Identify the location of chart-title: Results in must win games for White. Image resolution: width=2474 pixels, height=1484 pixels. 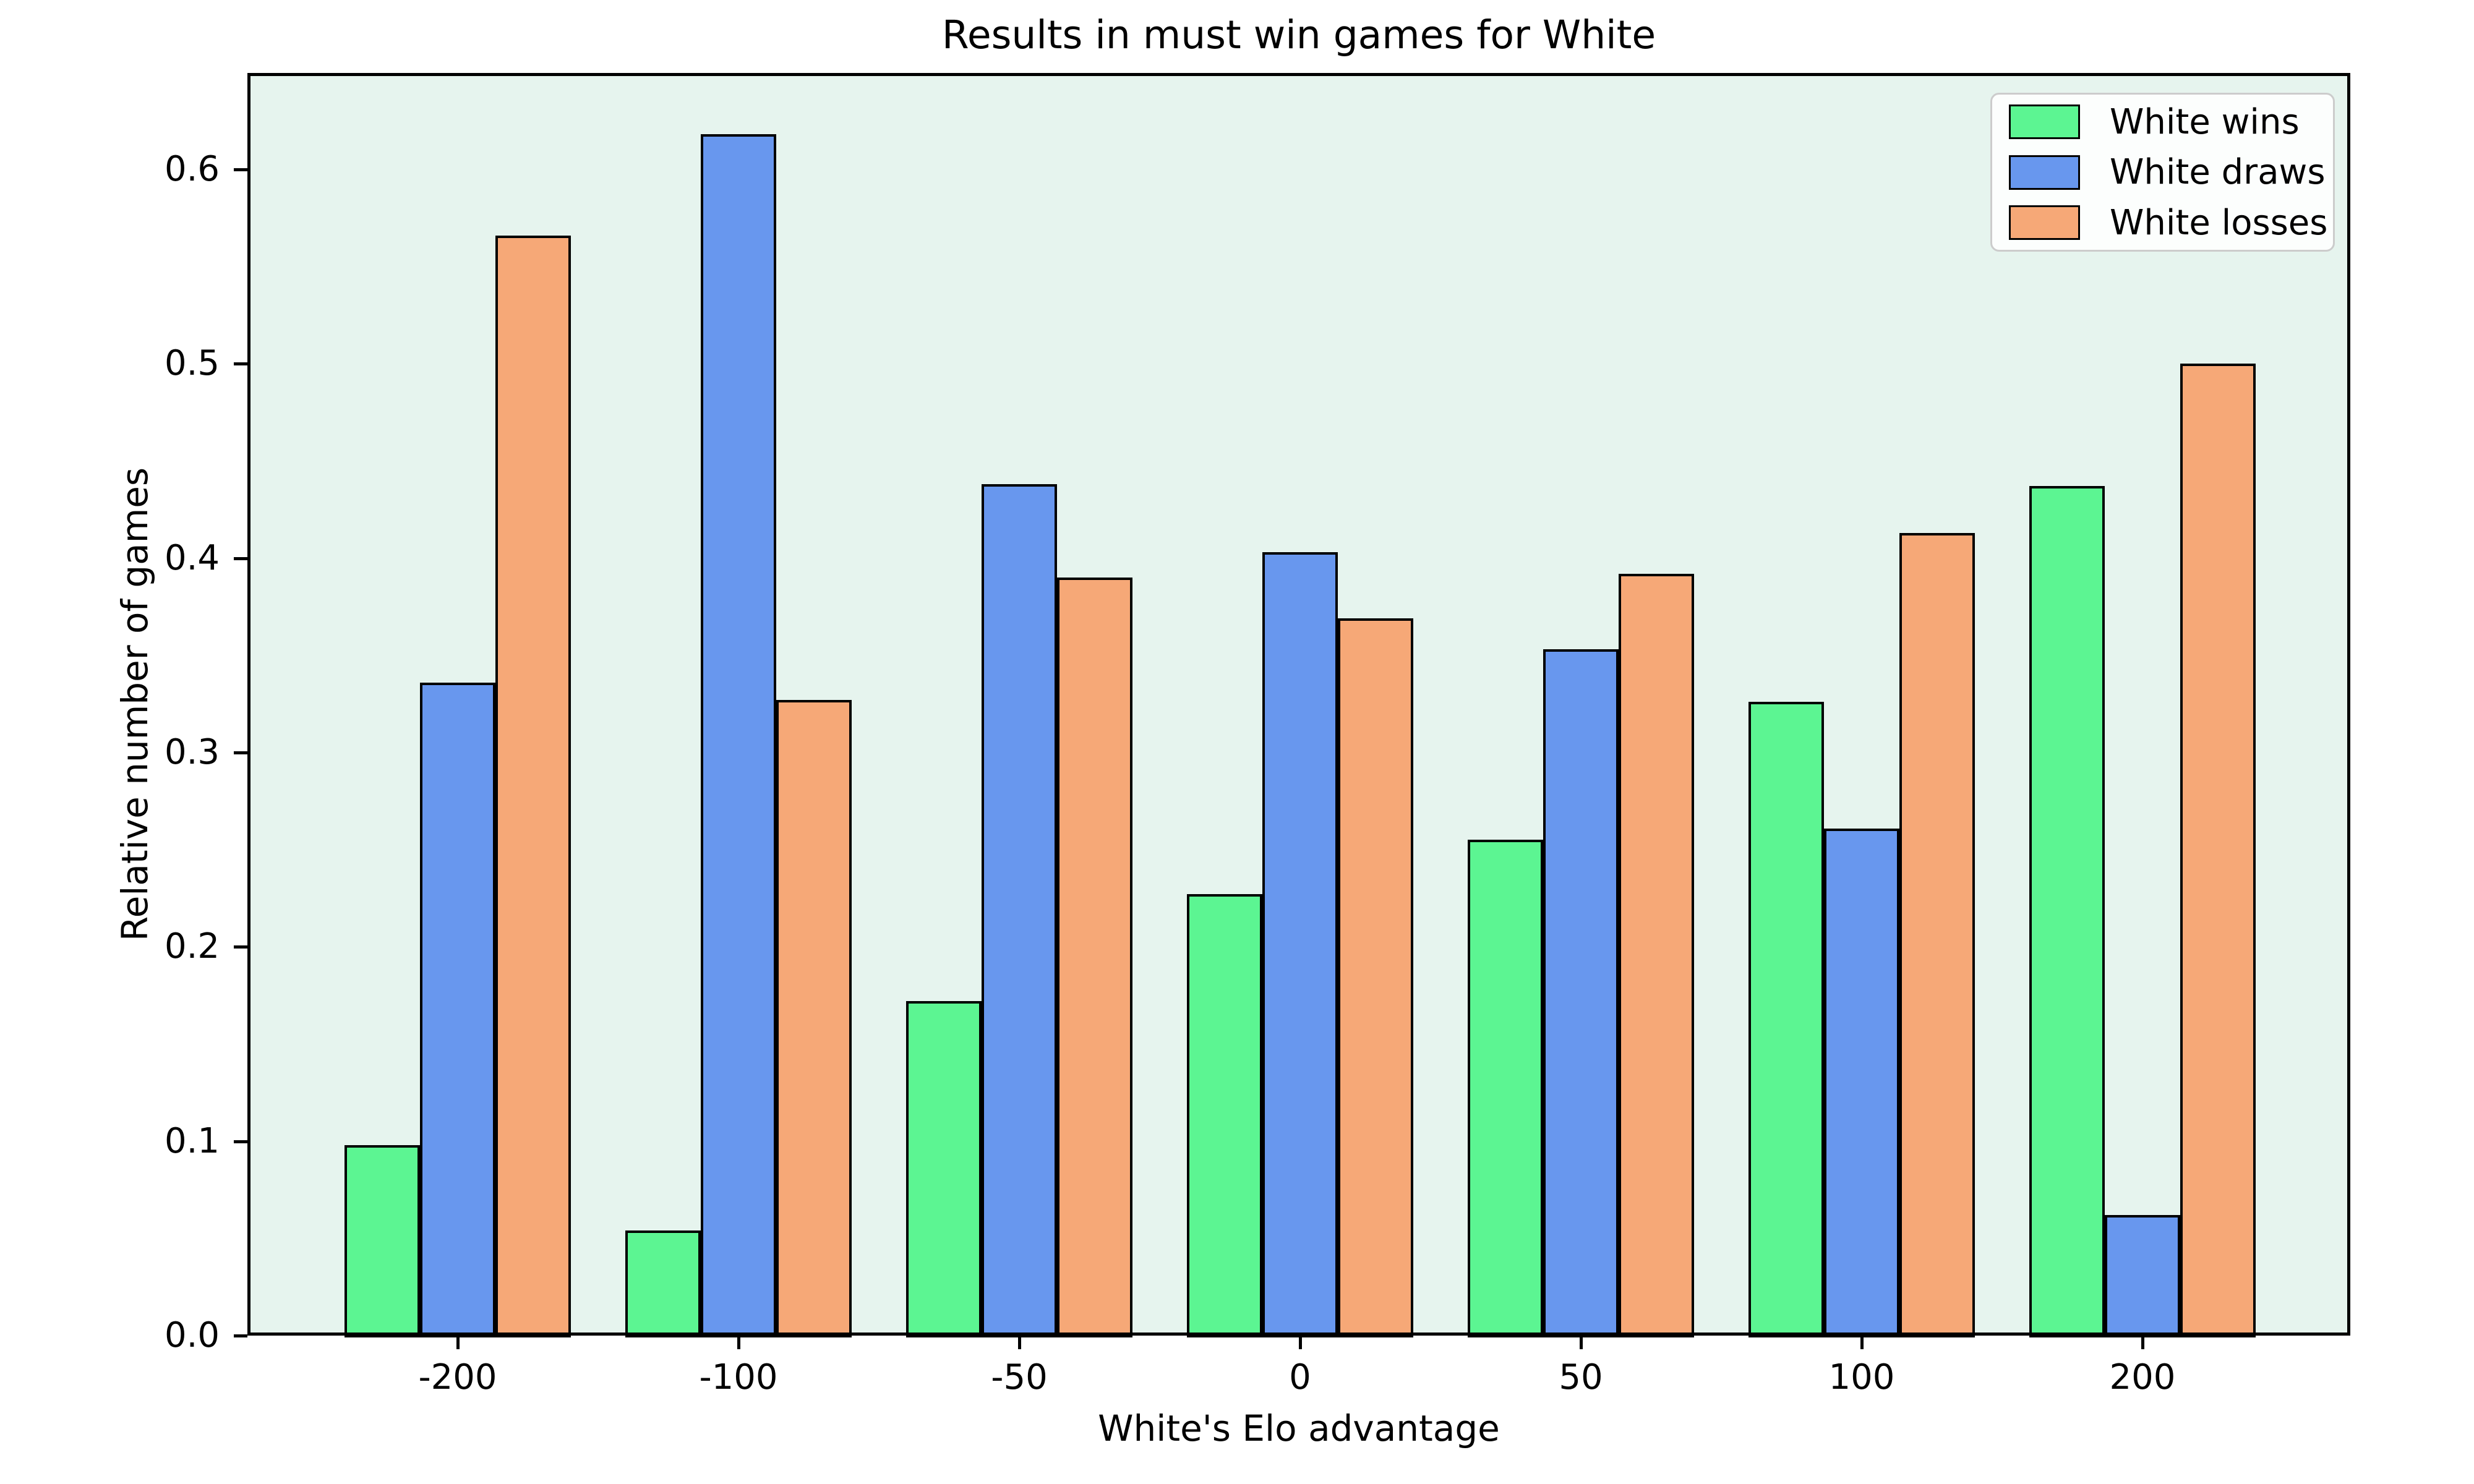
(1299, 35).